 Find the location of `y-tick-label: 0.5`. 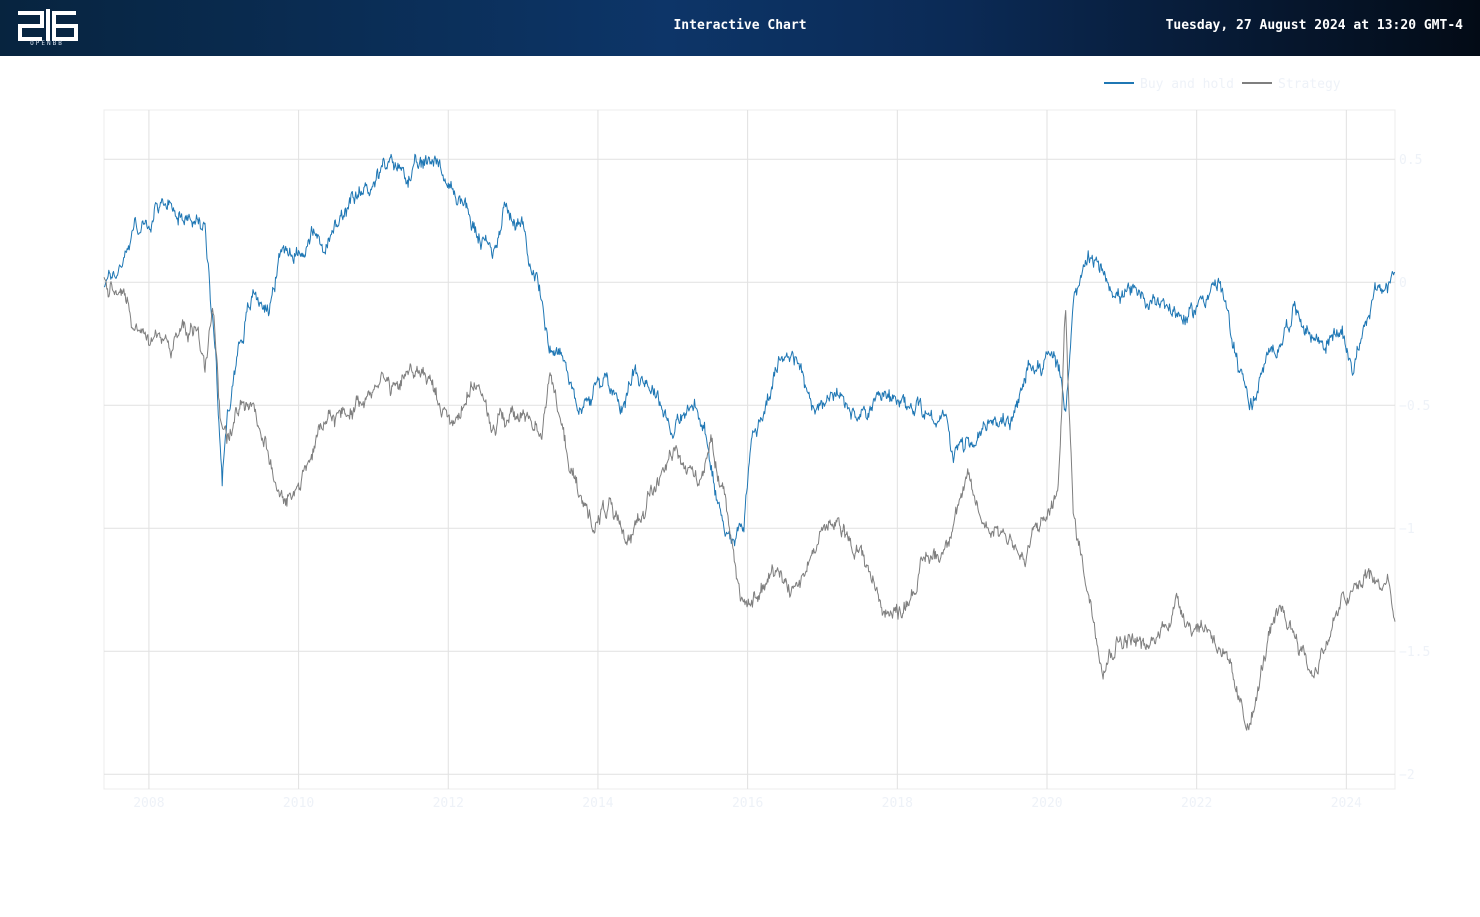

y-tick-label: 0.5 is located at coordinates (1410, 160).